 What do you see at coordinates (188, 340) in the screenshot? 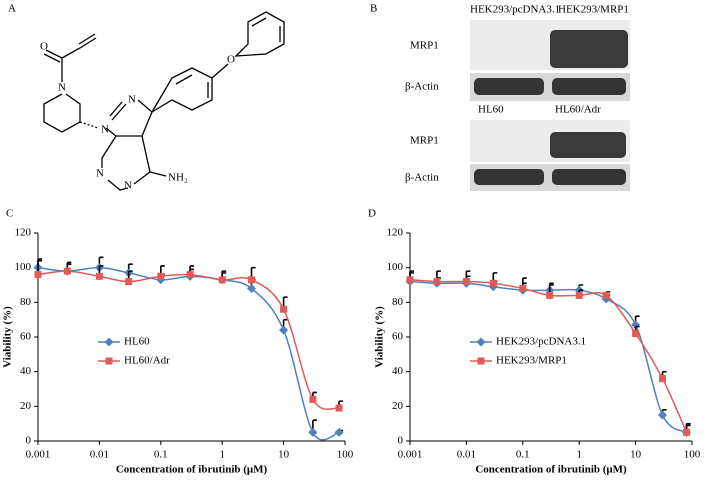
I see `series-line` at bounding box center [188, 340].